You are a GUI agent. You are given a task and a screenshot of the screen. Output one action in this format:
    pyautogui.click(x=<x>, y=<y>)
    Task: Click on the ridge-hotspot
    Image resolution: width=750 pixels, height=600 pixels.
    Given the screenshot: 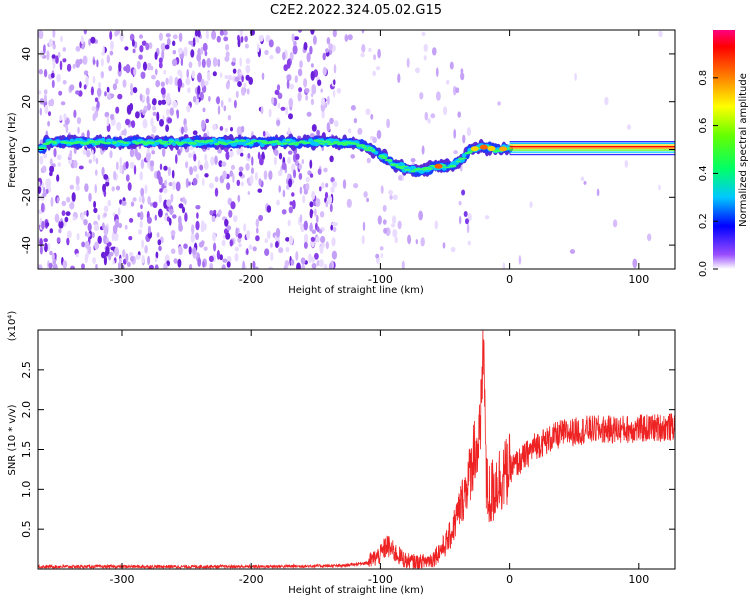 What is the action you would take?
    pyautogui.click(x=438, y=166)
    